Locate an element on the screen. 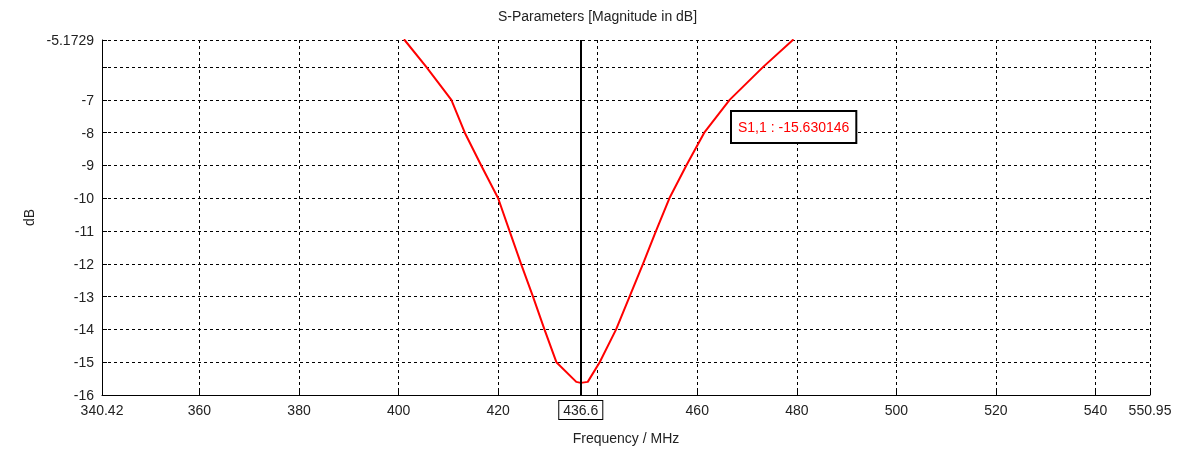  x-tick-label: 380 is located at coordinates (299, 410).